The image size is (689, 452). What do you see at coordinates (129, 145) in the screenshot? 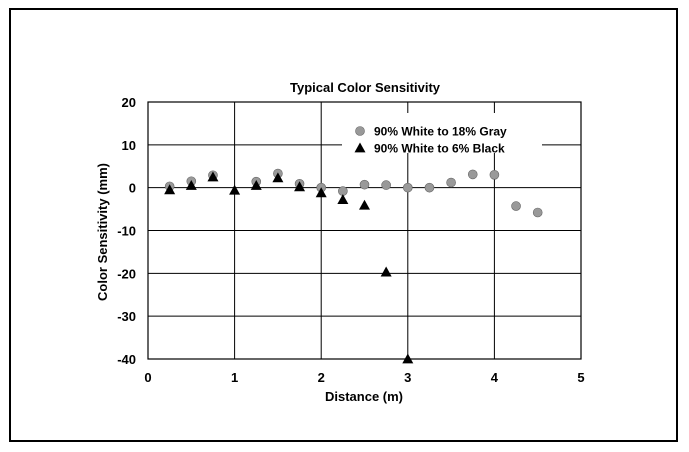
I see `y-tick-label: 10` at bounding box center [129, 145].